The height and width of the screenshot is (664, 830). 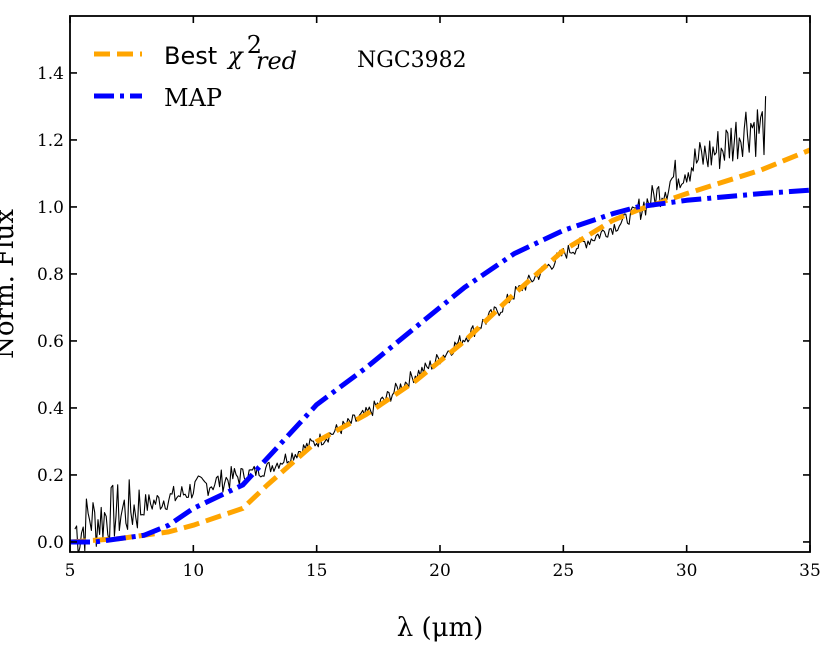 What do you see at coordinates (687, 571) in the screenshot?
I see `x-tick-label: 30` at bounding box center [687, 571].